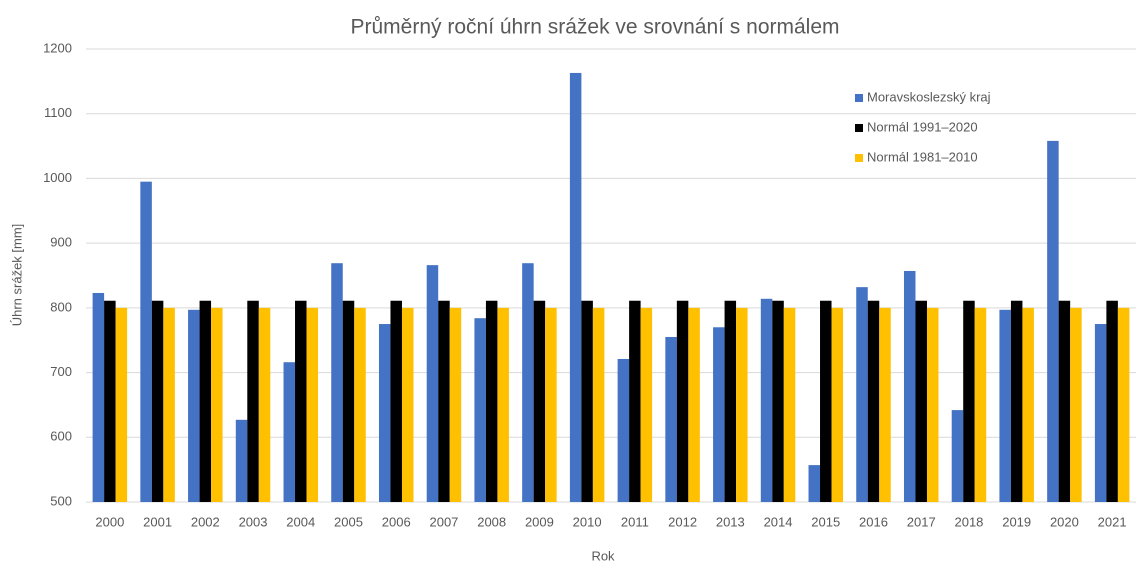  I want to click on y-tick-label: 800, so click(61, 306).